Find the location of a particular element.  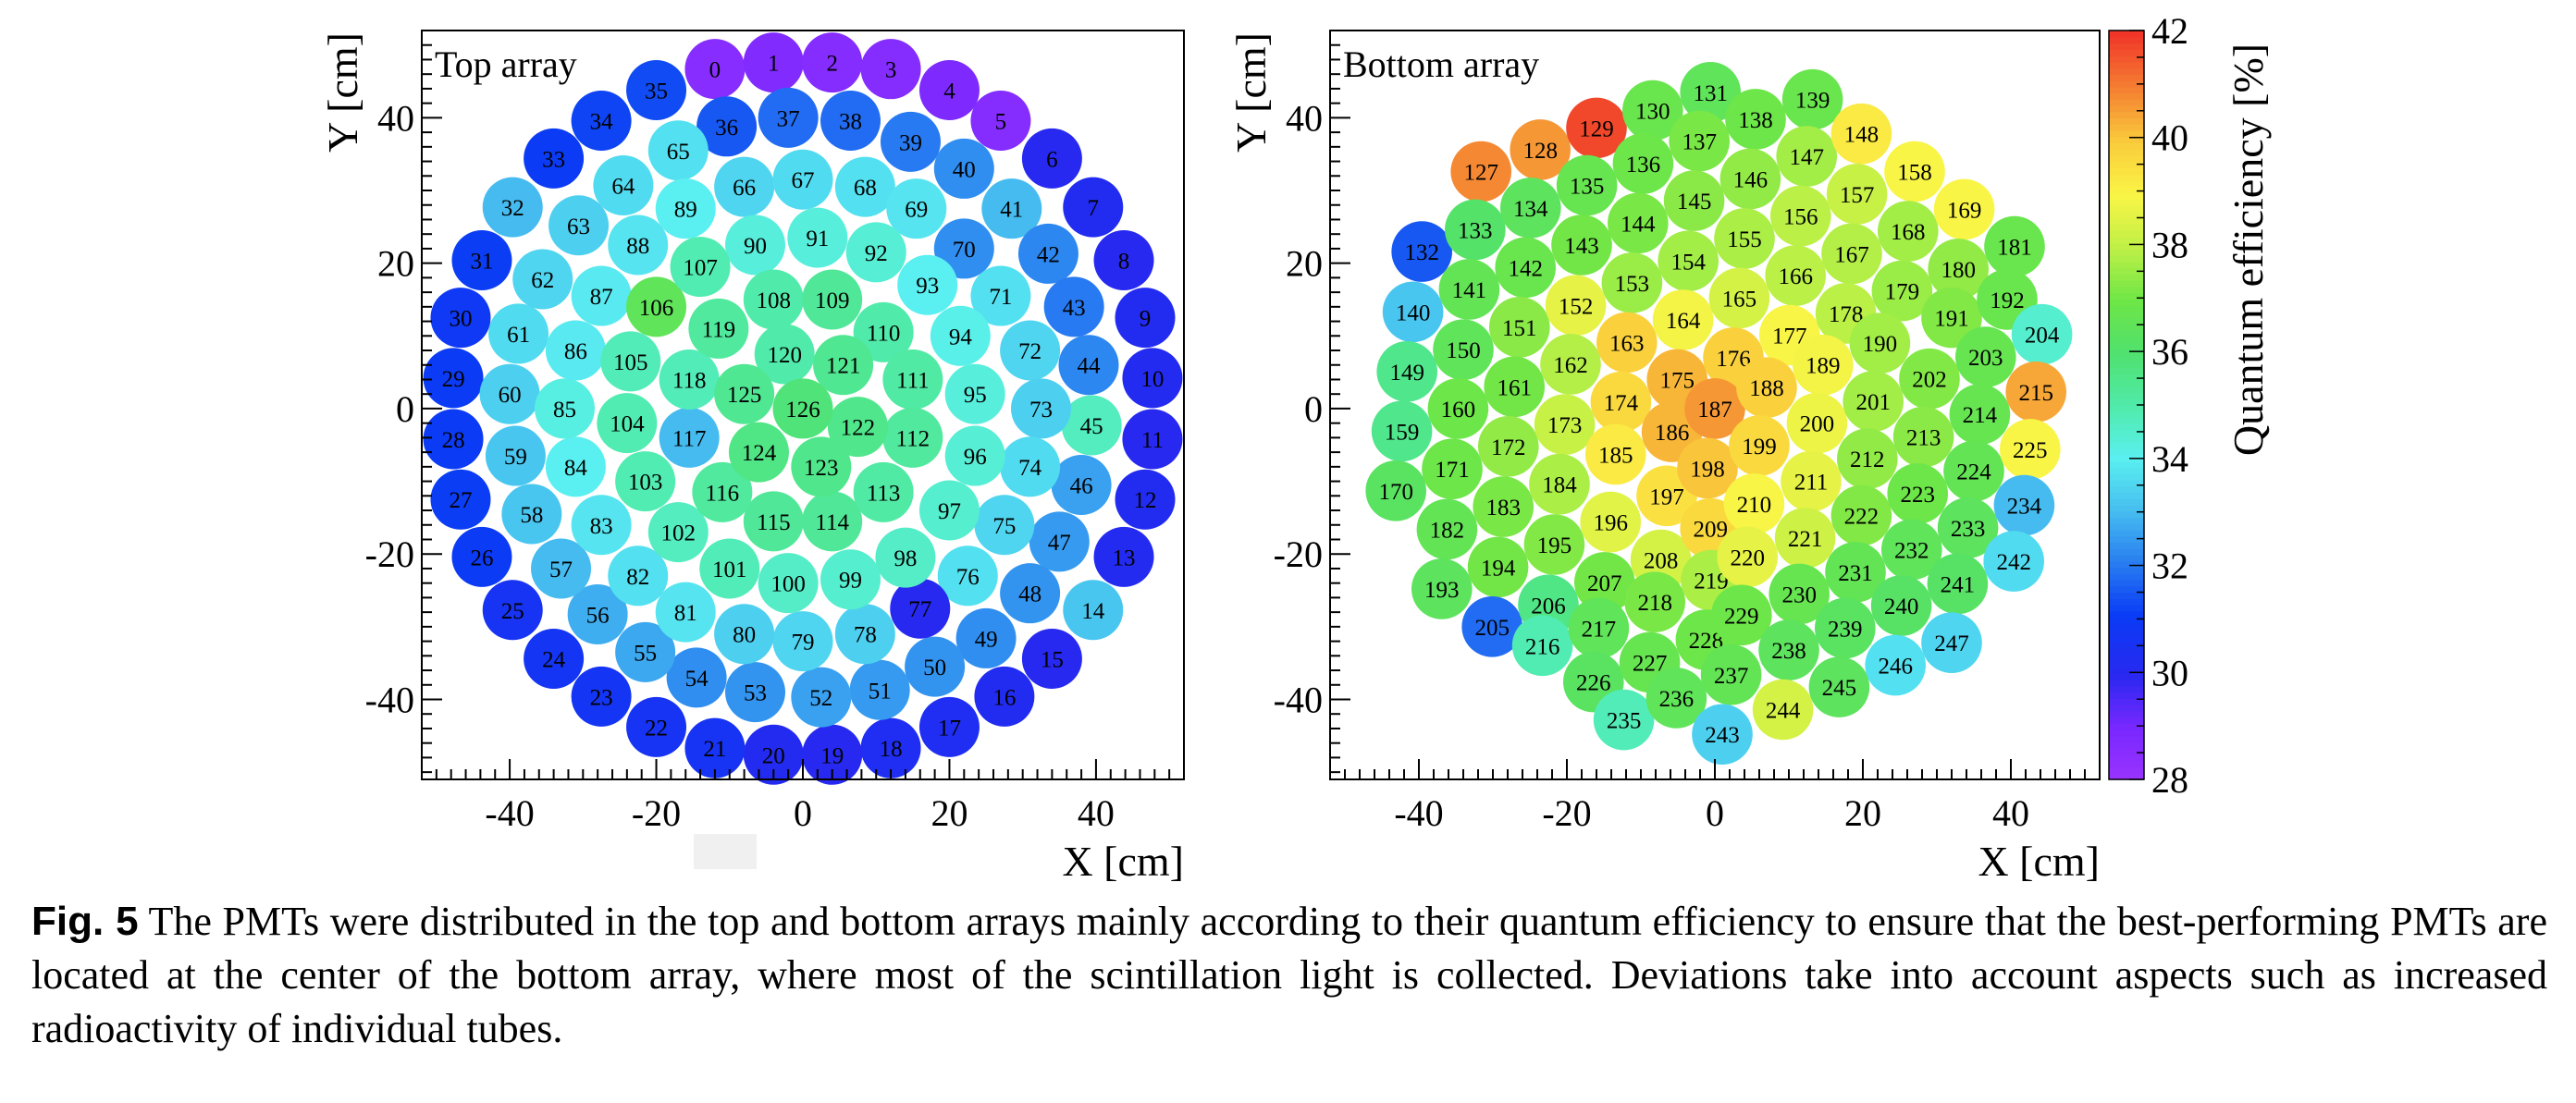

pmt-label-159: 159 is located at coordinates (1402, 433).